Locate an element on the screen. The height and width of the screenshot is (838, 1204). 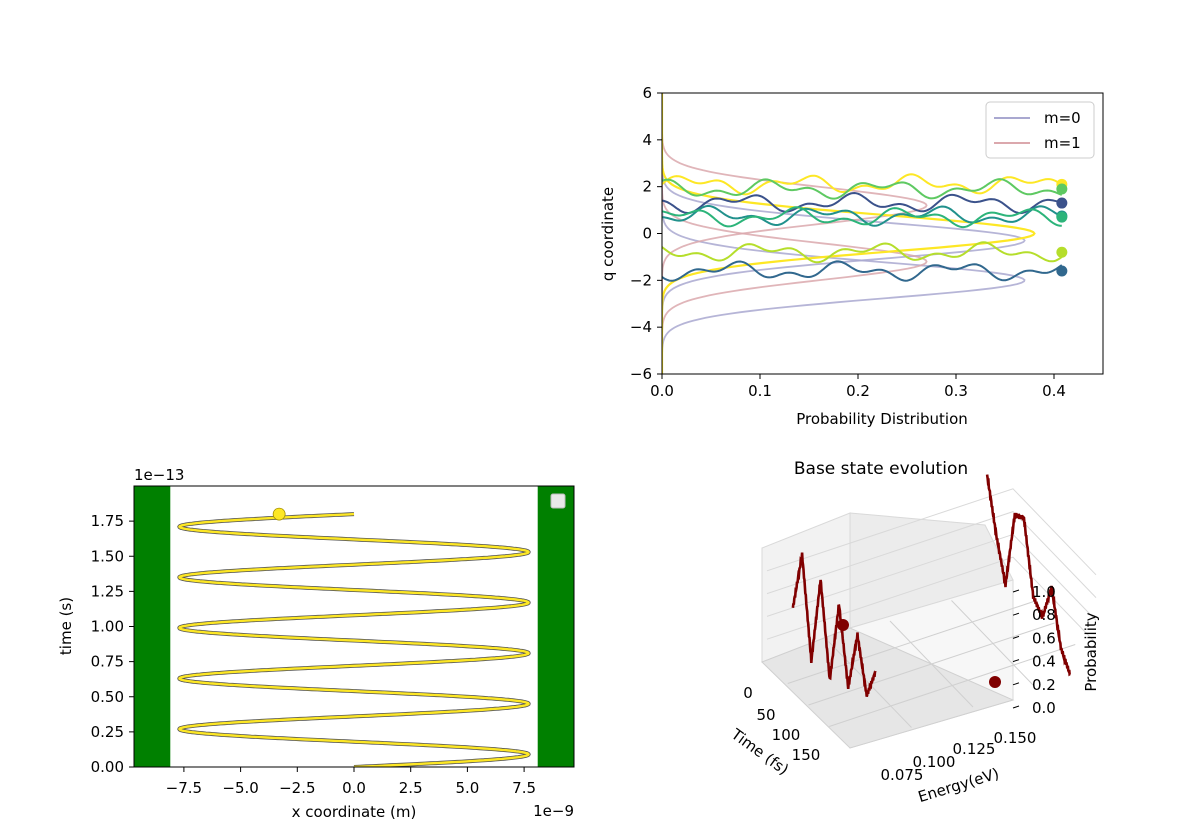
panel-a-xlabel: Probability Distribution is located at coordinates (882, 419).